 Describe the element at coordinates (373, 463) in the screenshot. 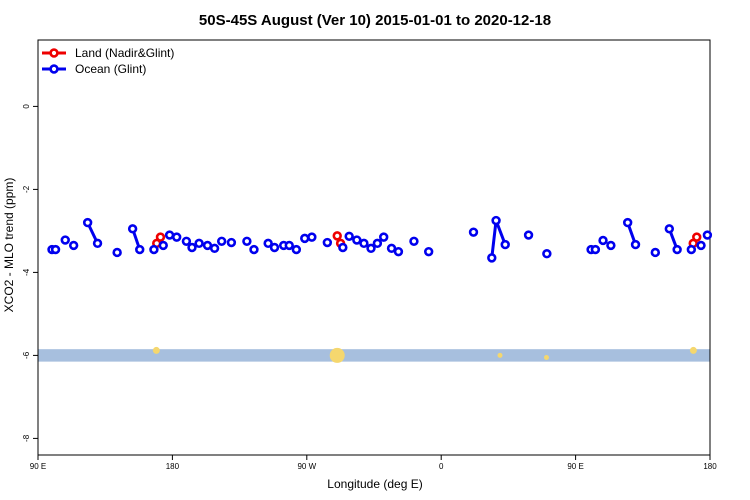

I see `x-axis: 90 E 180 90 W 0 90 E 180` at that location.